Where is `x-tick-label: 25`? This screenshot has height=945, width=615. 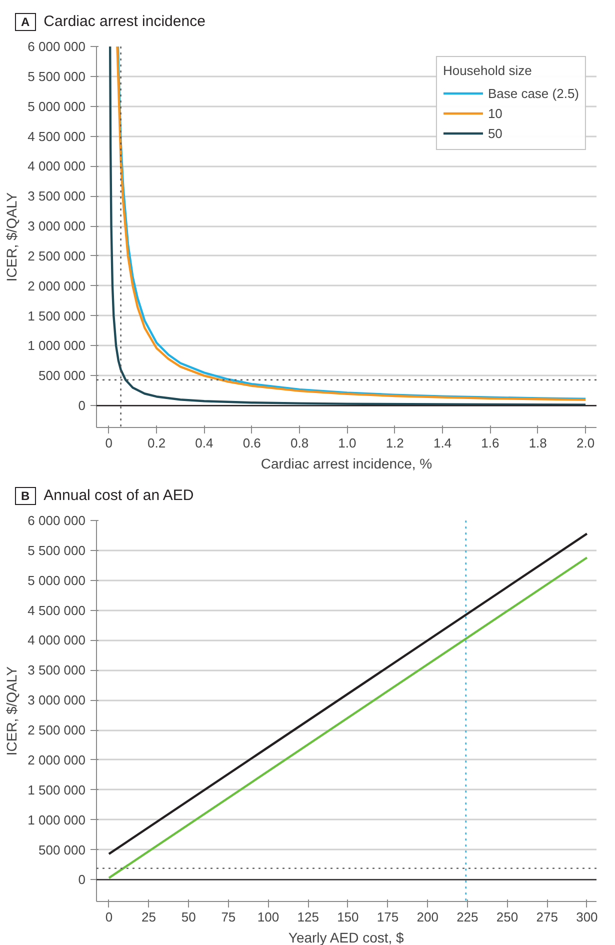 x-tick-label: 25 is located at coordinates (149, 917).